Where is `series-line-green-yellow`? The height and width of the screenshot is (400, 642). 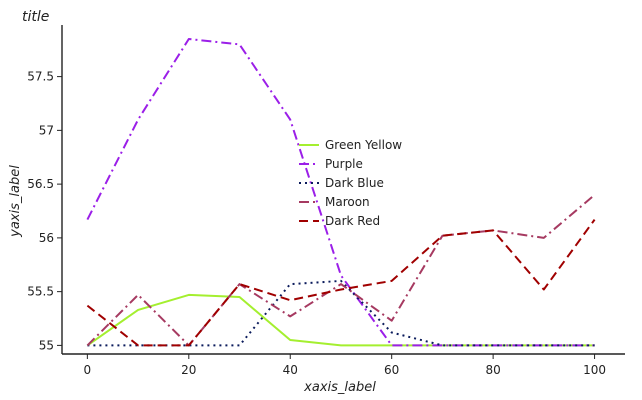 series-line-green-yellow is located at coordinates (340, 320).